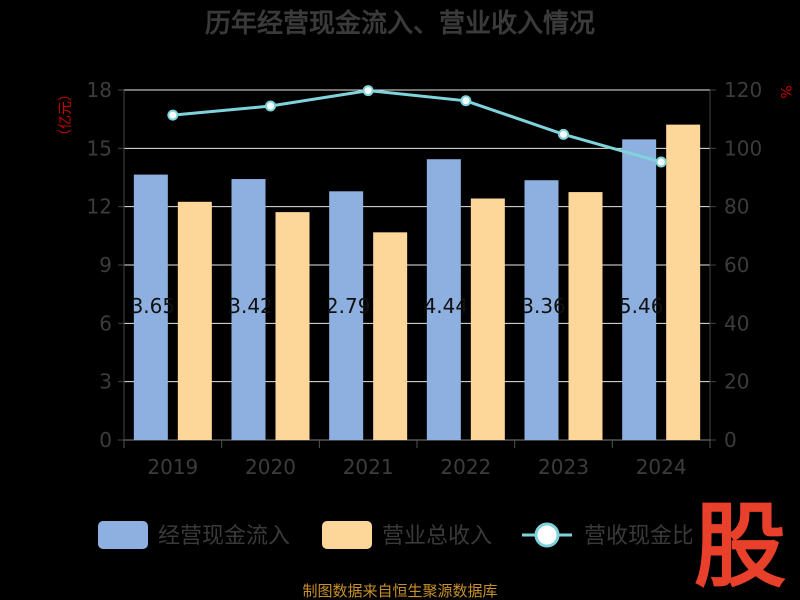  Describe the element at coordinates (730, 440) in the screenshot. I see `y-right-tick-label: 0` at that location.